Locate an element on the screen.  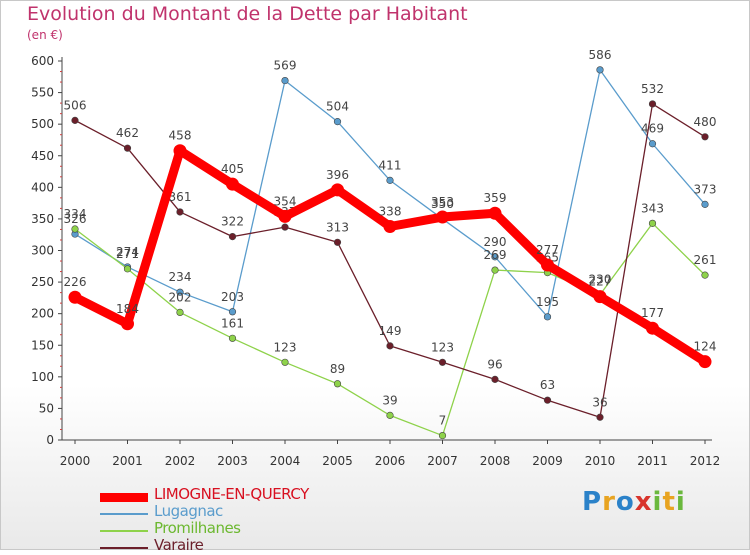
legend-label: Lugagnac is located at coordinates (188, 511).